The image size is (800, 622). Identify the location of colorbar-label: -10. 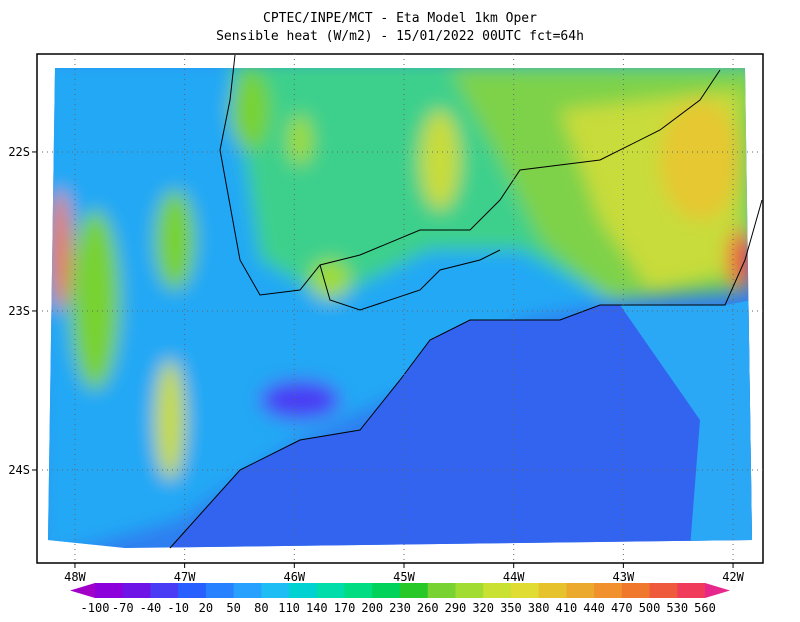
(178, 608).